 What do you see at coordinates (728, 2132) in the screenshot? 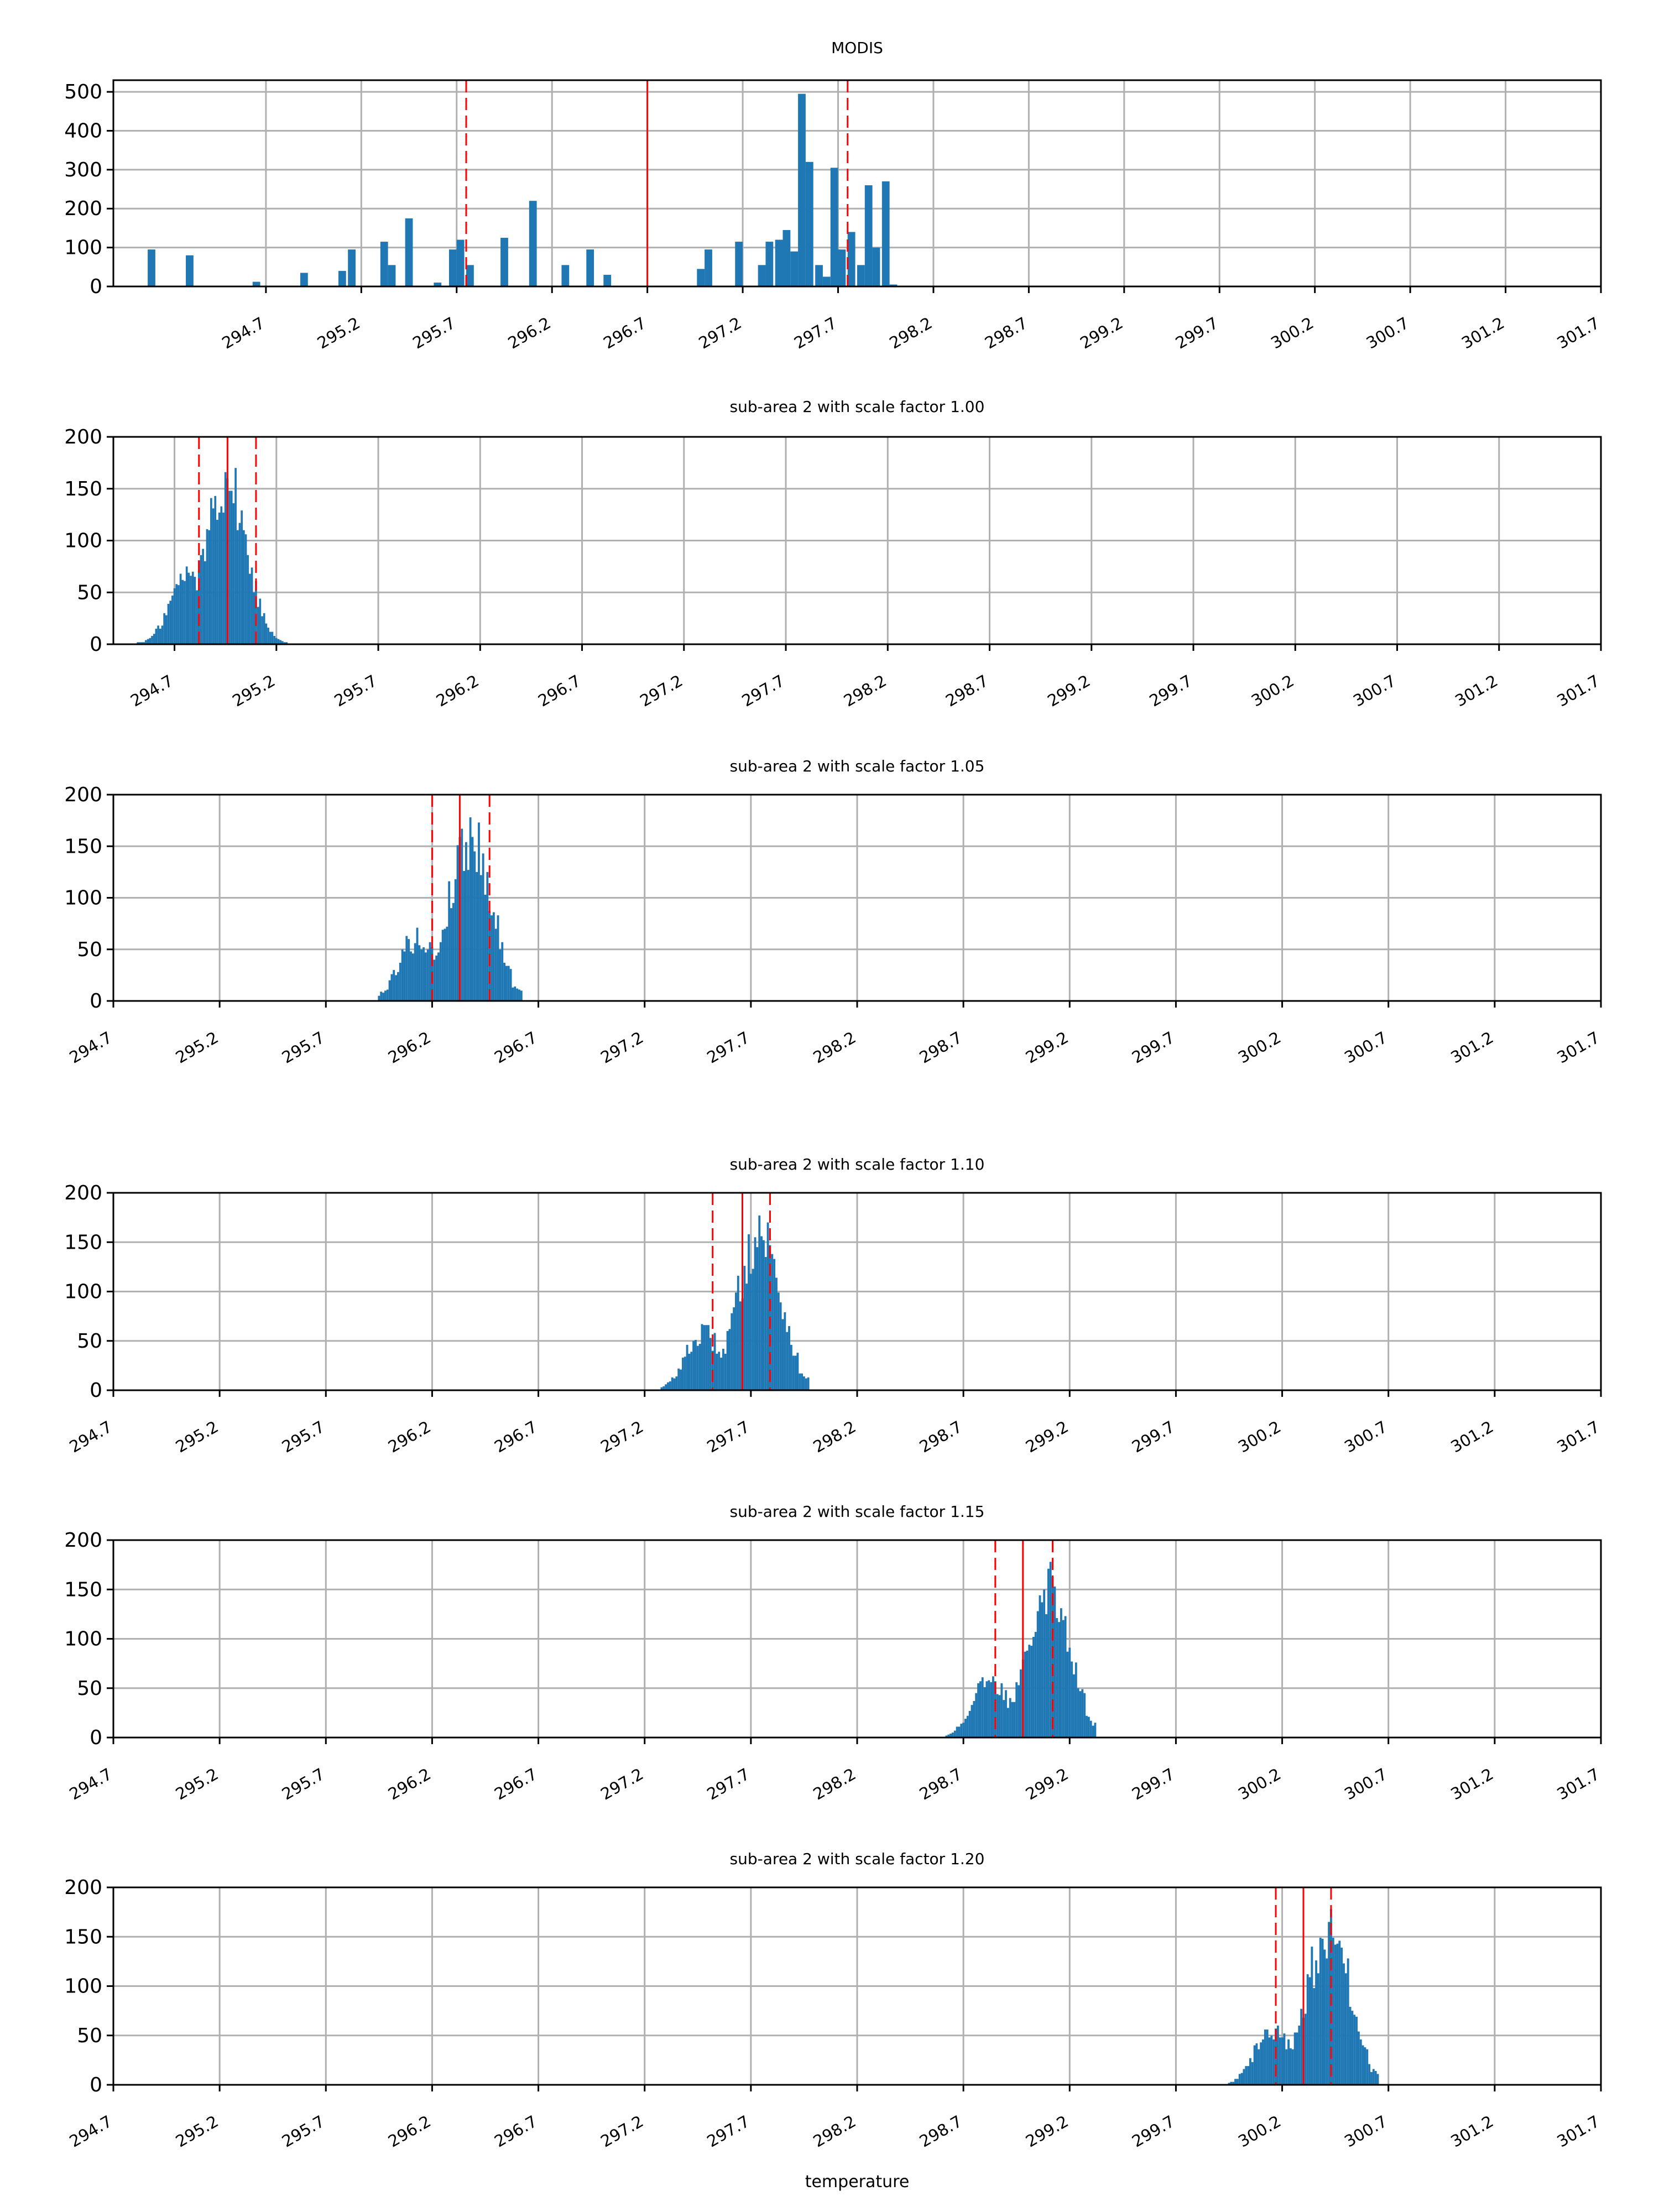
I see `x-tick-label: 297.7` at bounding box center [728, 2132].